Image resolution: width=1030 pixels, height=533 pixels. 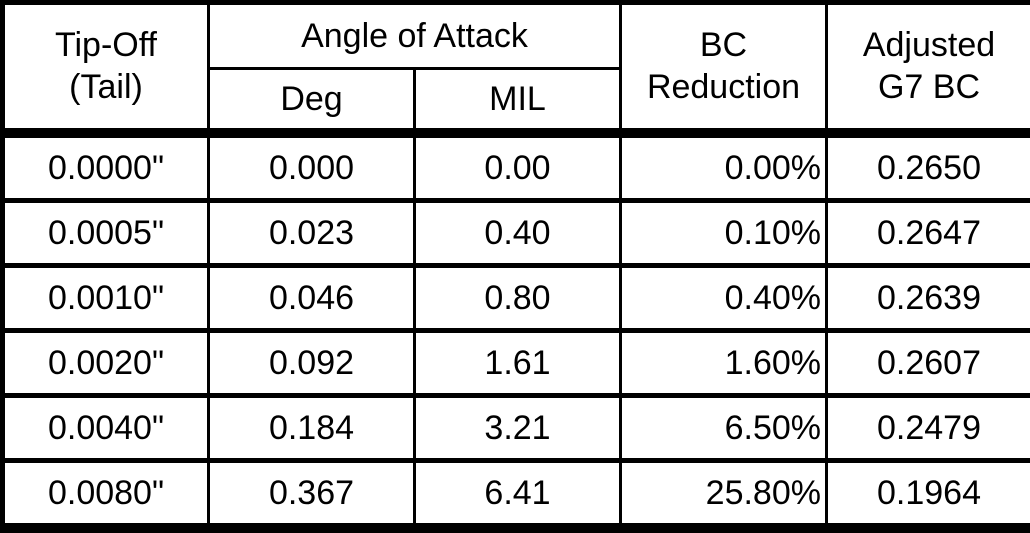 I want to click on table-row: 0.0080" 0.367 6.41 25.80% 0.1964, so click(x=516, y=495).